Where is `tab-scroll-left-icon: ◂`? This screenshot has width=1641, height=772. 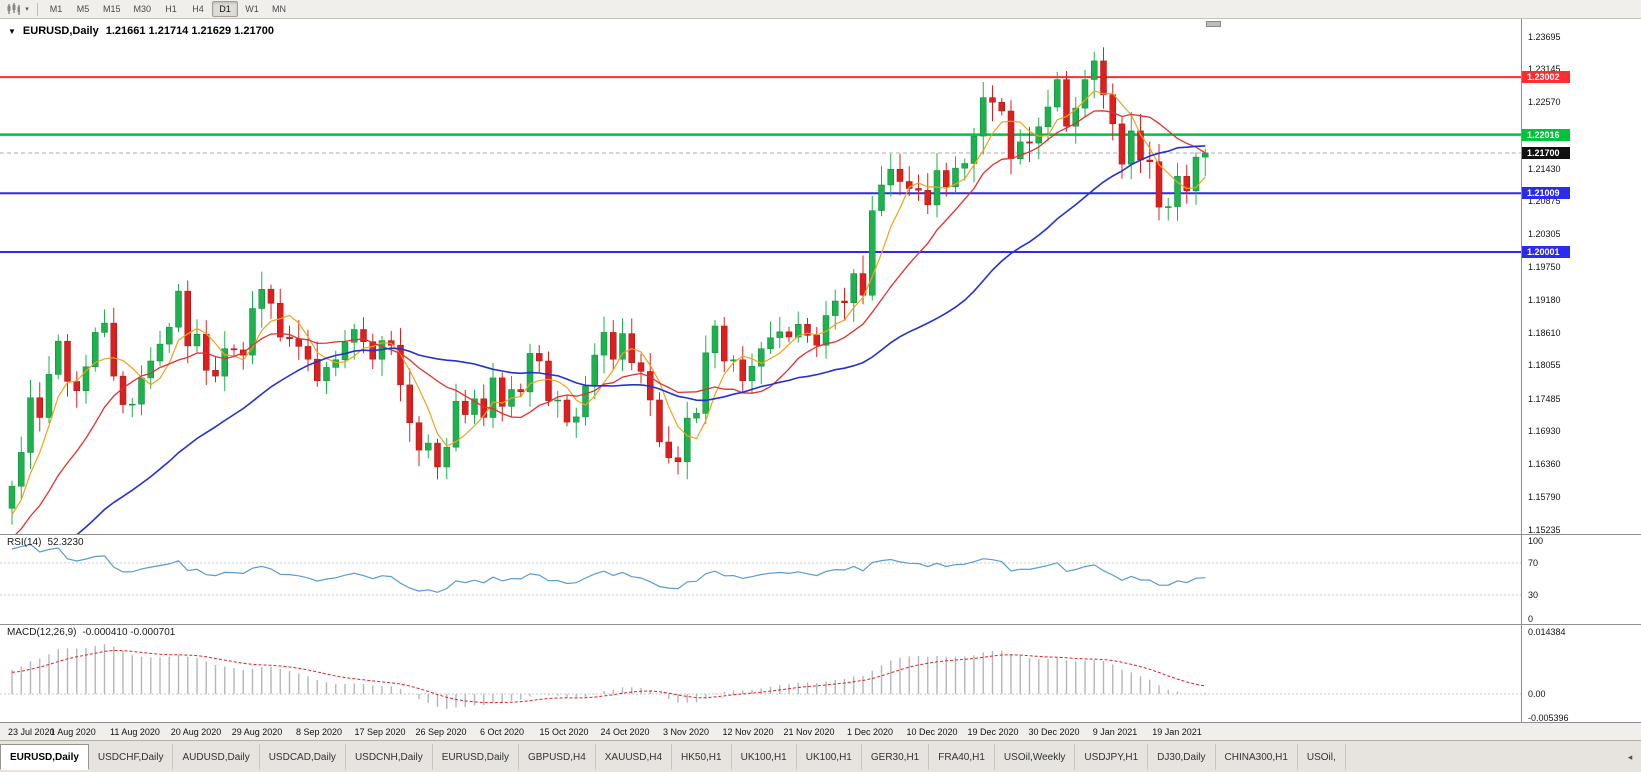
tab-scroll-left-icon: ◂ is located at coordinates (1630, 756).